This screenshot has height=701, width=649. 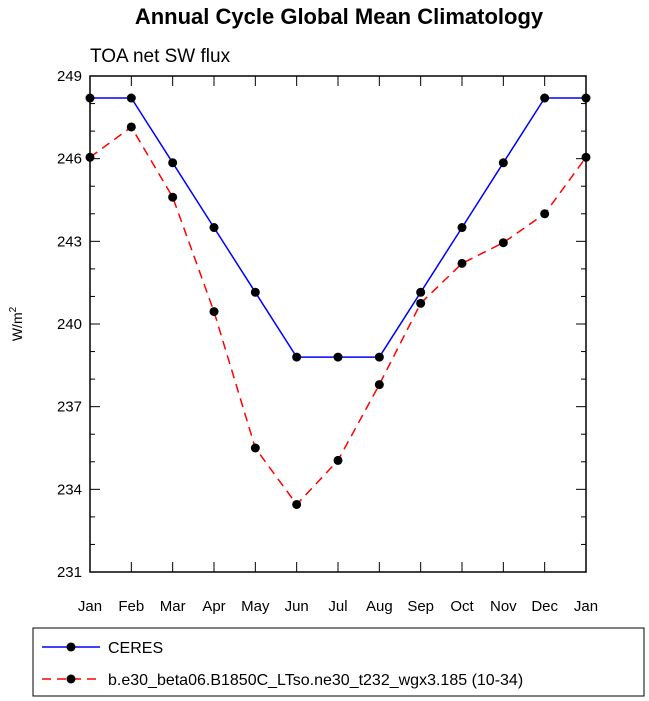 I want to click on legend-box, so click(x=338, y=662).